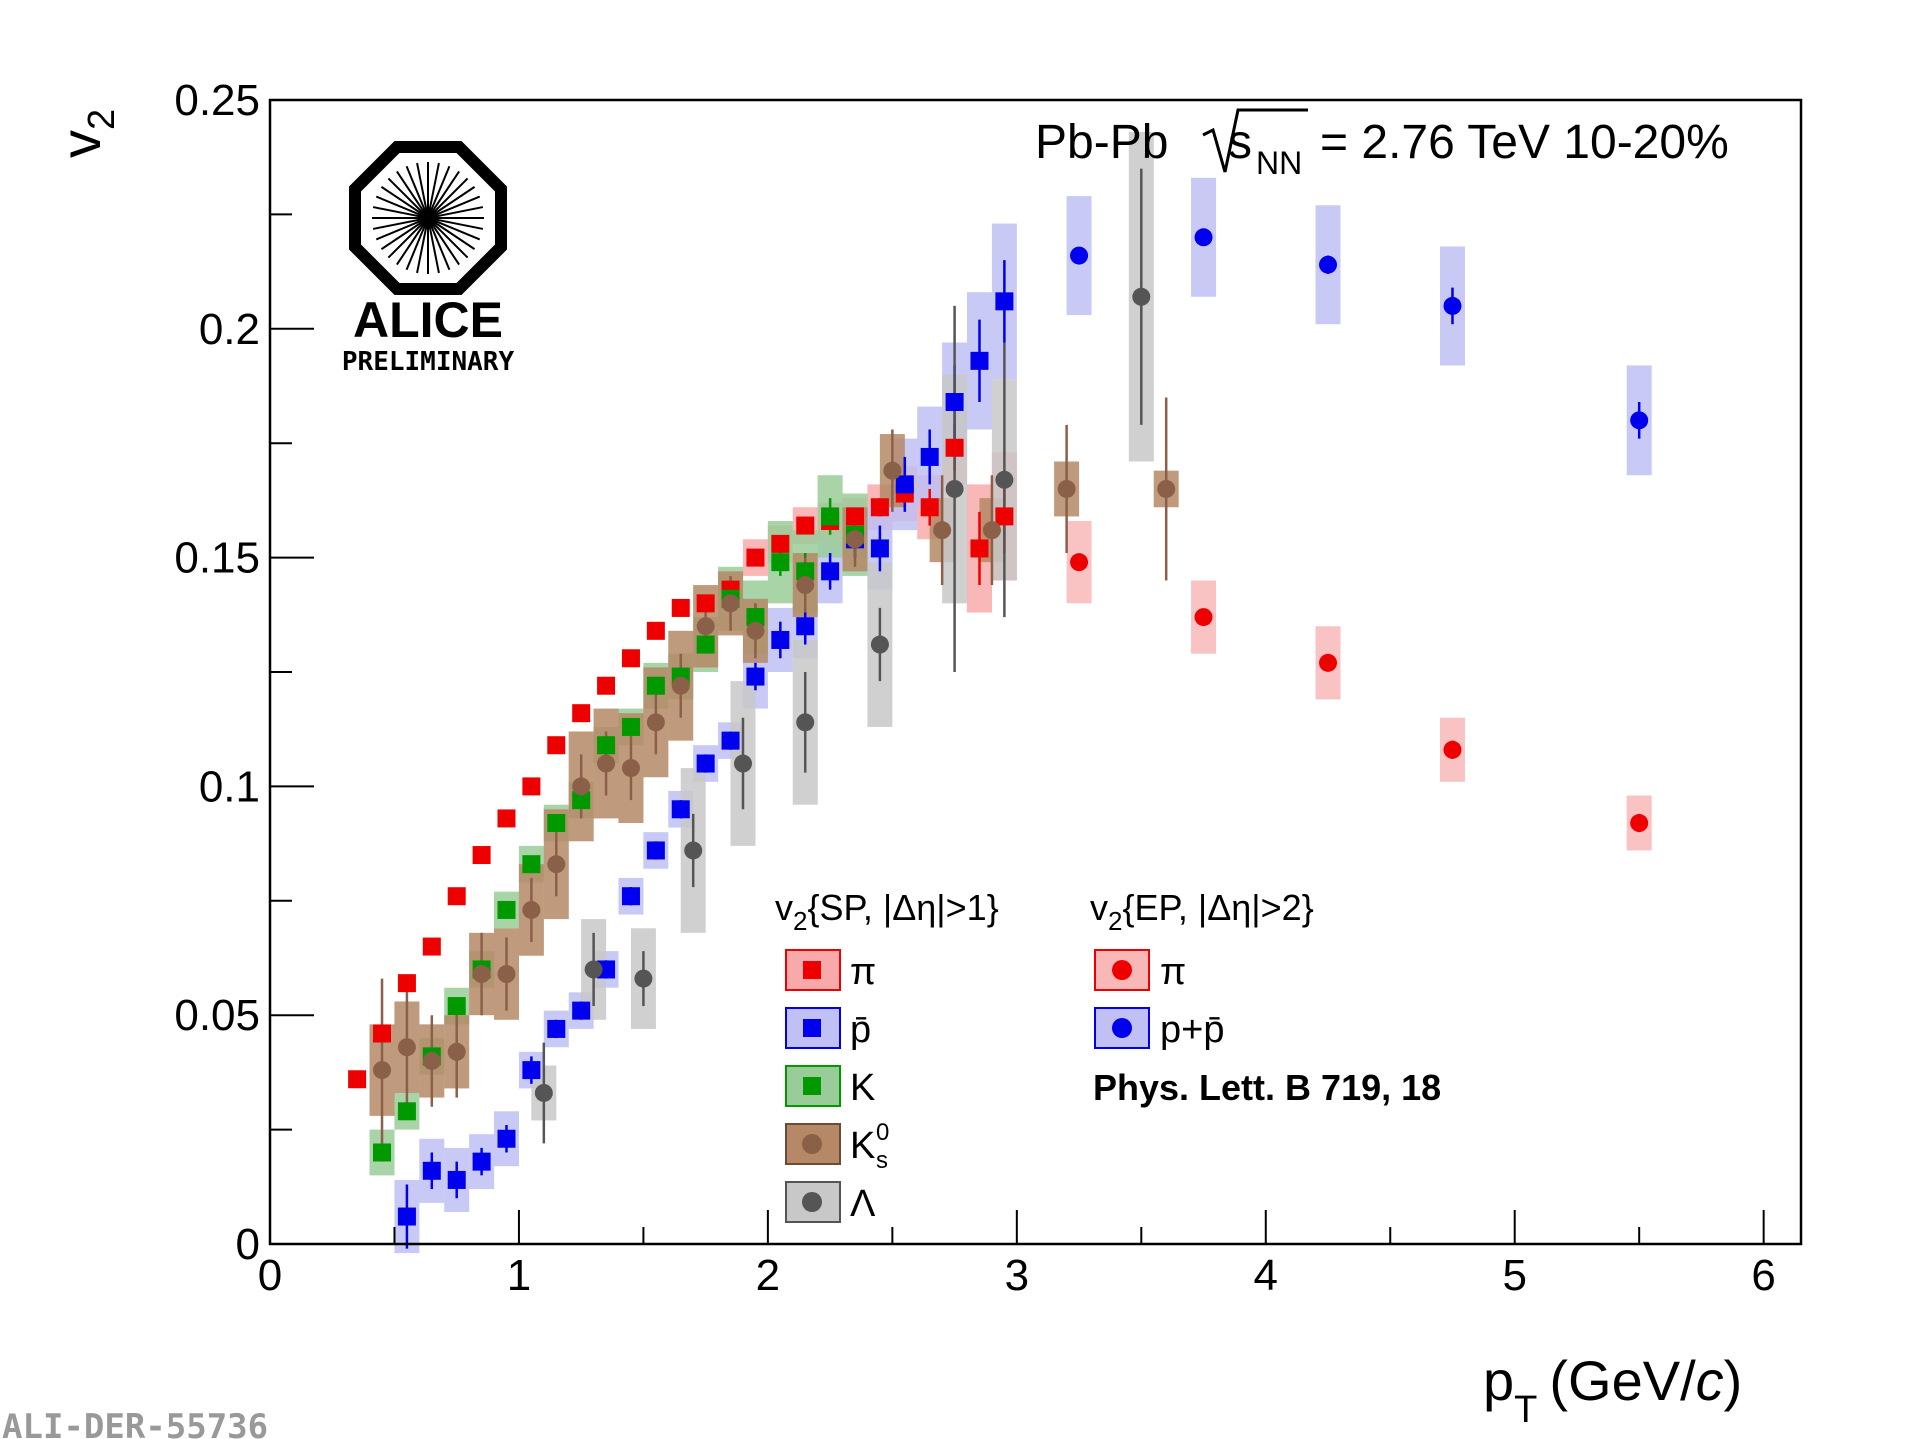 The height and width of the screenshot is (1439, 1920). I want to click on watermark: ALI-DER-55736, so click(135, 1423).